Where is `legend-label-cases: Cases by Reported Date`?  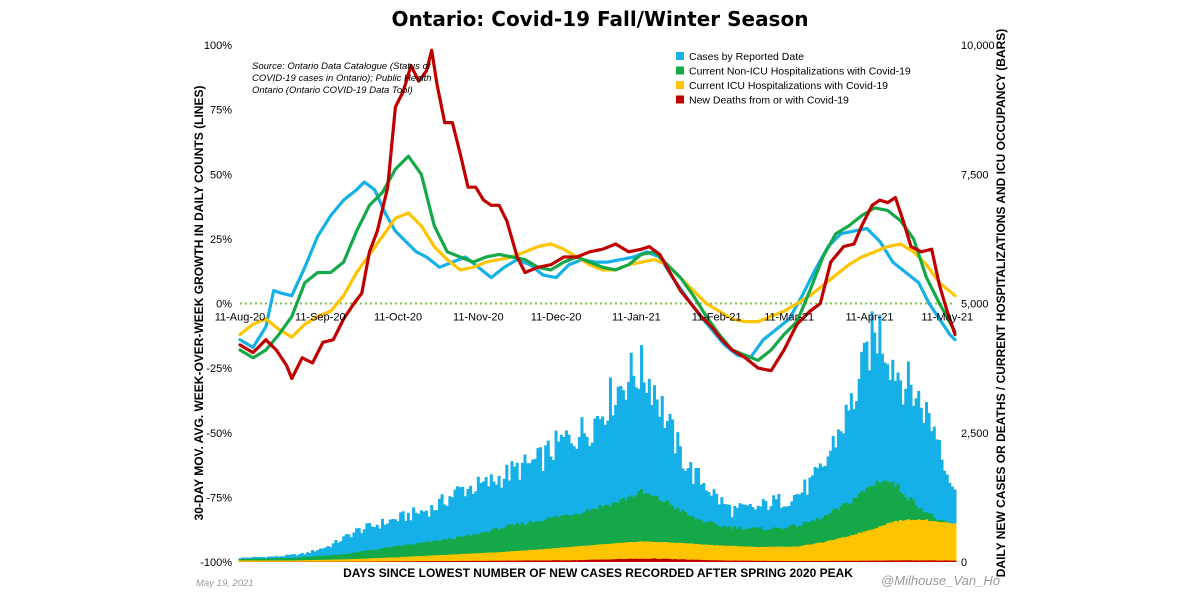
legend-label-cases: Cases by Reported Date is located at coordinates (746, 57).